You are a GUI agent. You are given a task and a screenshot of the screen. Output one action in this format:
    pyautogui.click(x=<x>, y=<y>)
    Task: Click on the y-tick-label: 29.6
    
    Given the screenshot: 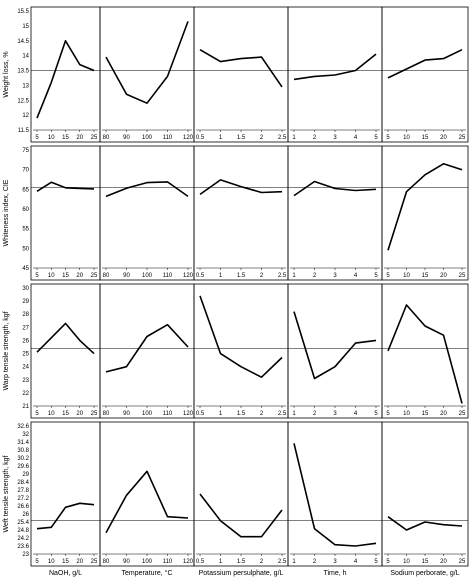 What is the action you would take?
    pyautogui.click(x=23, y=467)
    